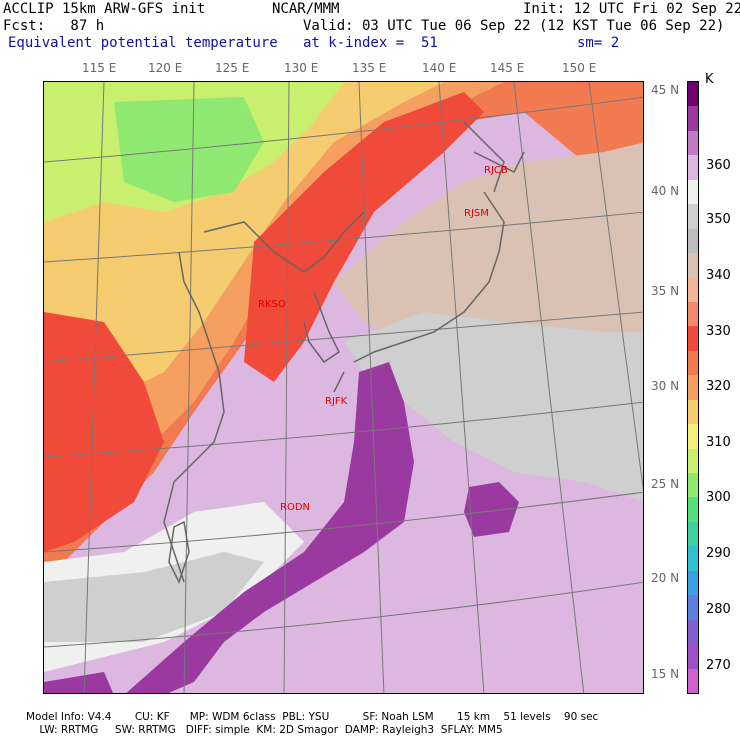  Describe the element at coordinates (718, 275) in the screenshot. I see `colorbar-label-340: 340` at that location.